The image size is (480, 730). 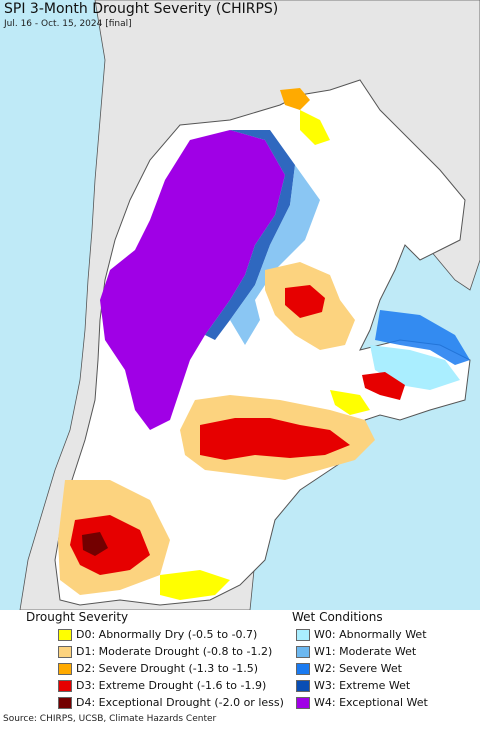 I want to click on wet-legend-item: W1: Moderate Wet, so click(x=356, y=651).